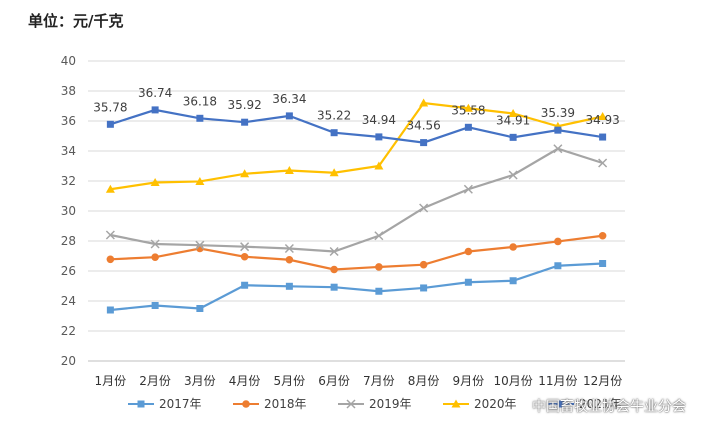  Describe the element at coordinates (390, 404) in the screenshot. I see `legend-label: 2019年` at that location.